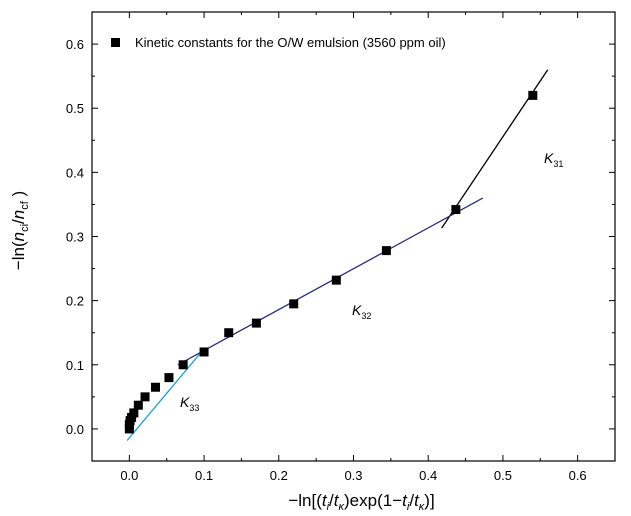  I want to click on fit-line-k33, so click(165, 394).